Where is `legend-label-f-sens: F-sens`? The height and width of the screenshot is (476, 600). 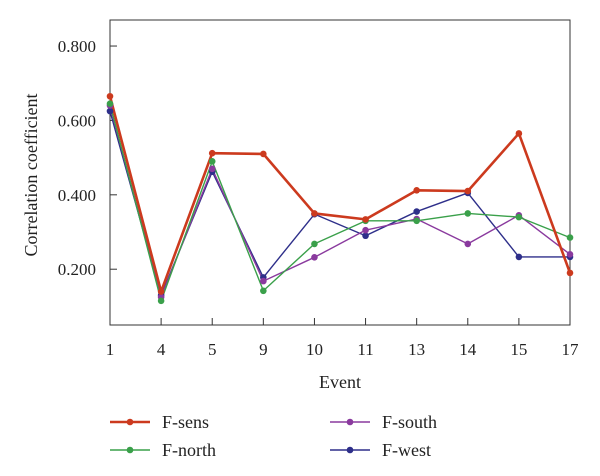 legend-label-f-sens: F-sens is located at coordinates (185, 422).